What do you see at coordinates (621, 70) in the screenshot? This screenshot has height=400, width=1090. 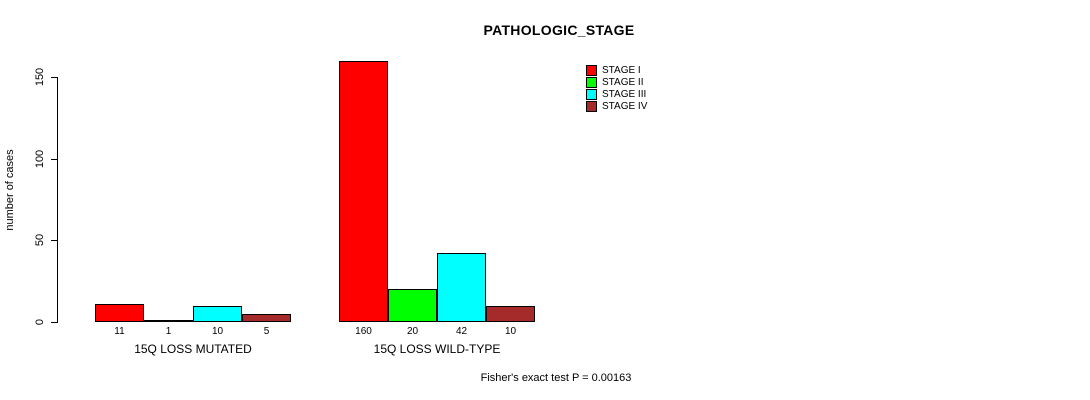 I see `legend-label: STAGE I` at bounding box center [621, 70].